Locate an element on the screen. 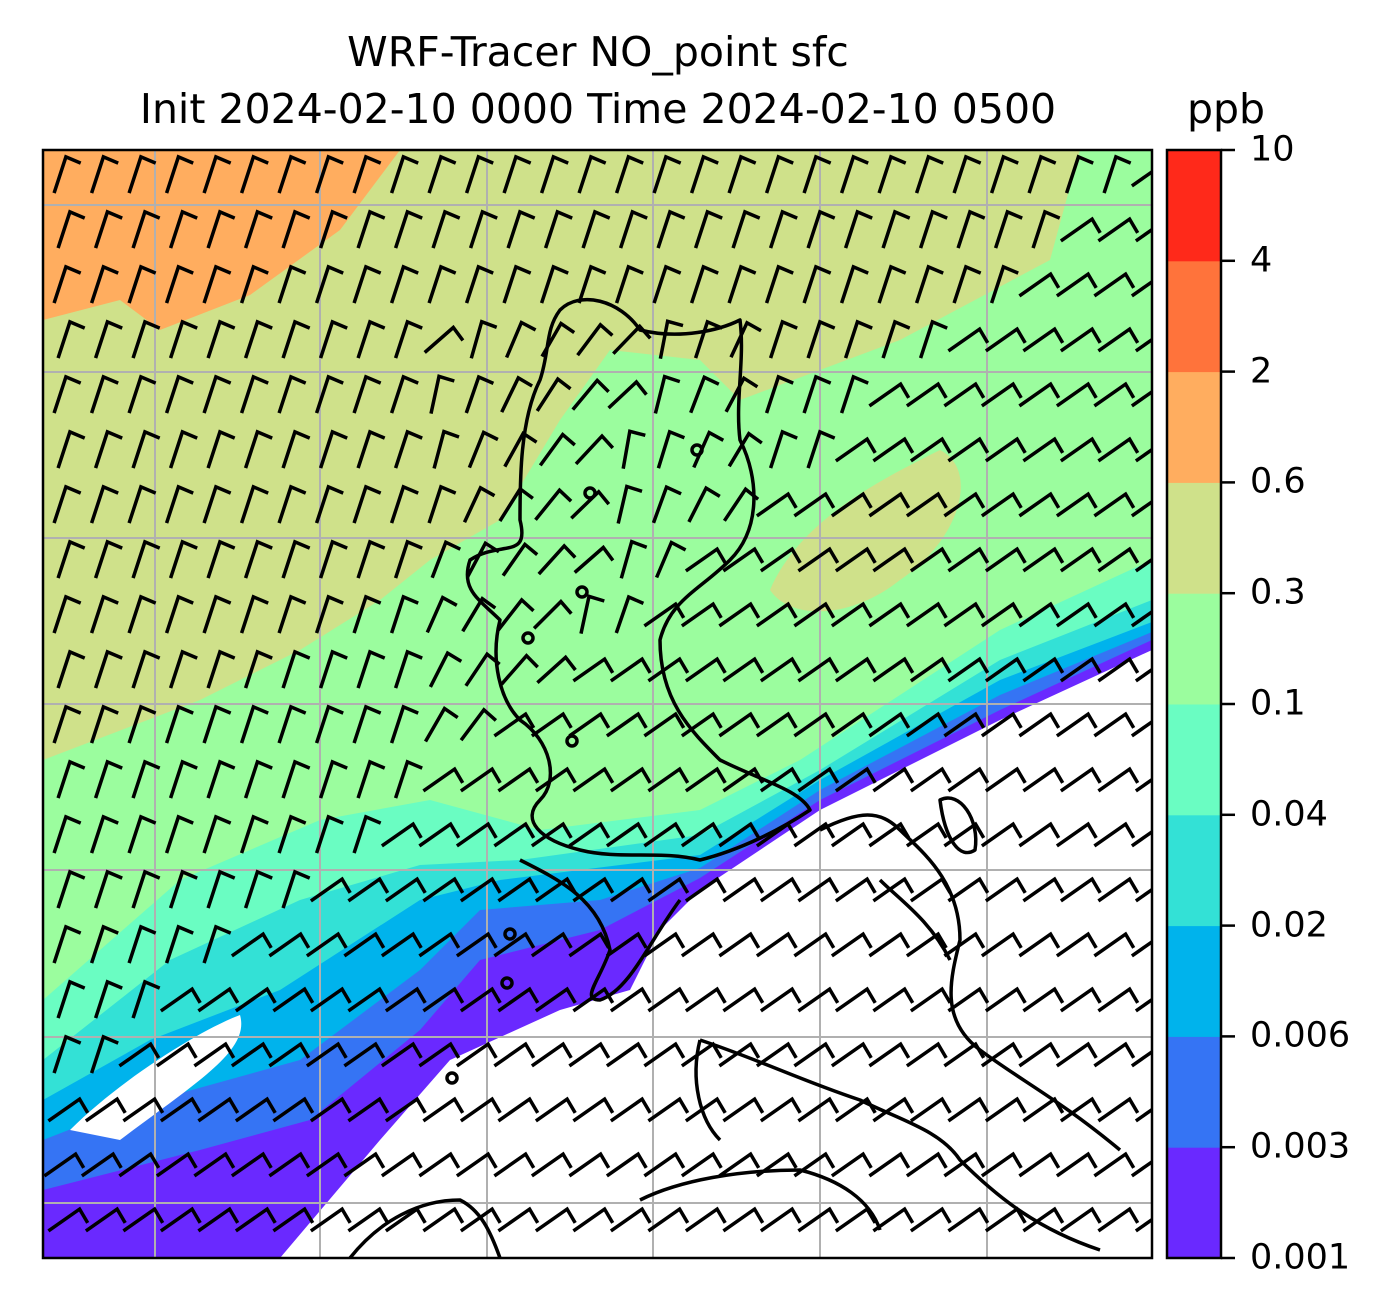 This screenshot has width=1400, height=1313. island-outline is located at coordinates (507, 983).